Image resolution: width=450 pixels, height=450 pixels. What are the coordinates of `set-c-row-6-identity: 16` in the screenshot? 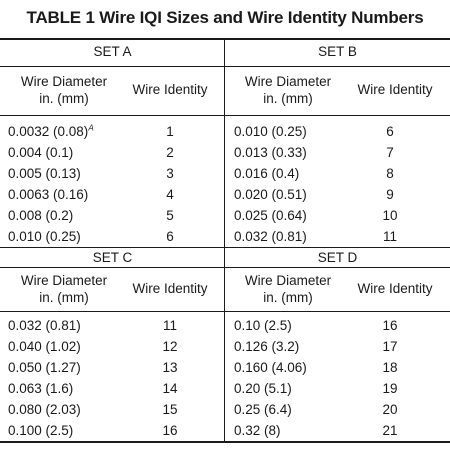 It's located at (170, 430).